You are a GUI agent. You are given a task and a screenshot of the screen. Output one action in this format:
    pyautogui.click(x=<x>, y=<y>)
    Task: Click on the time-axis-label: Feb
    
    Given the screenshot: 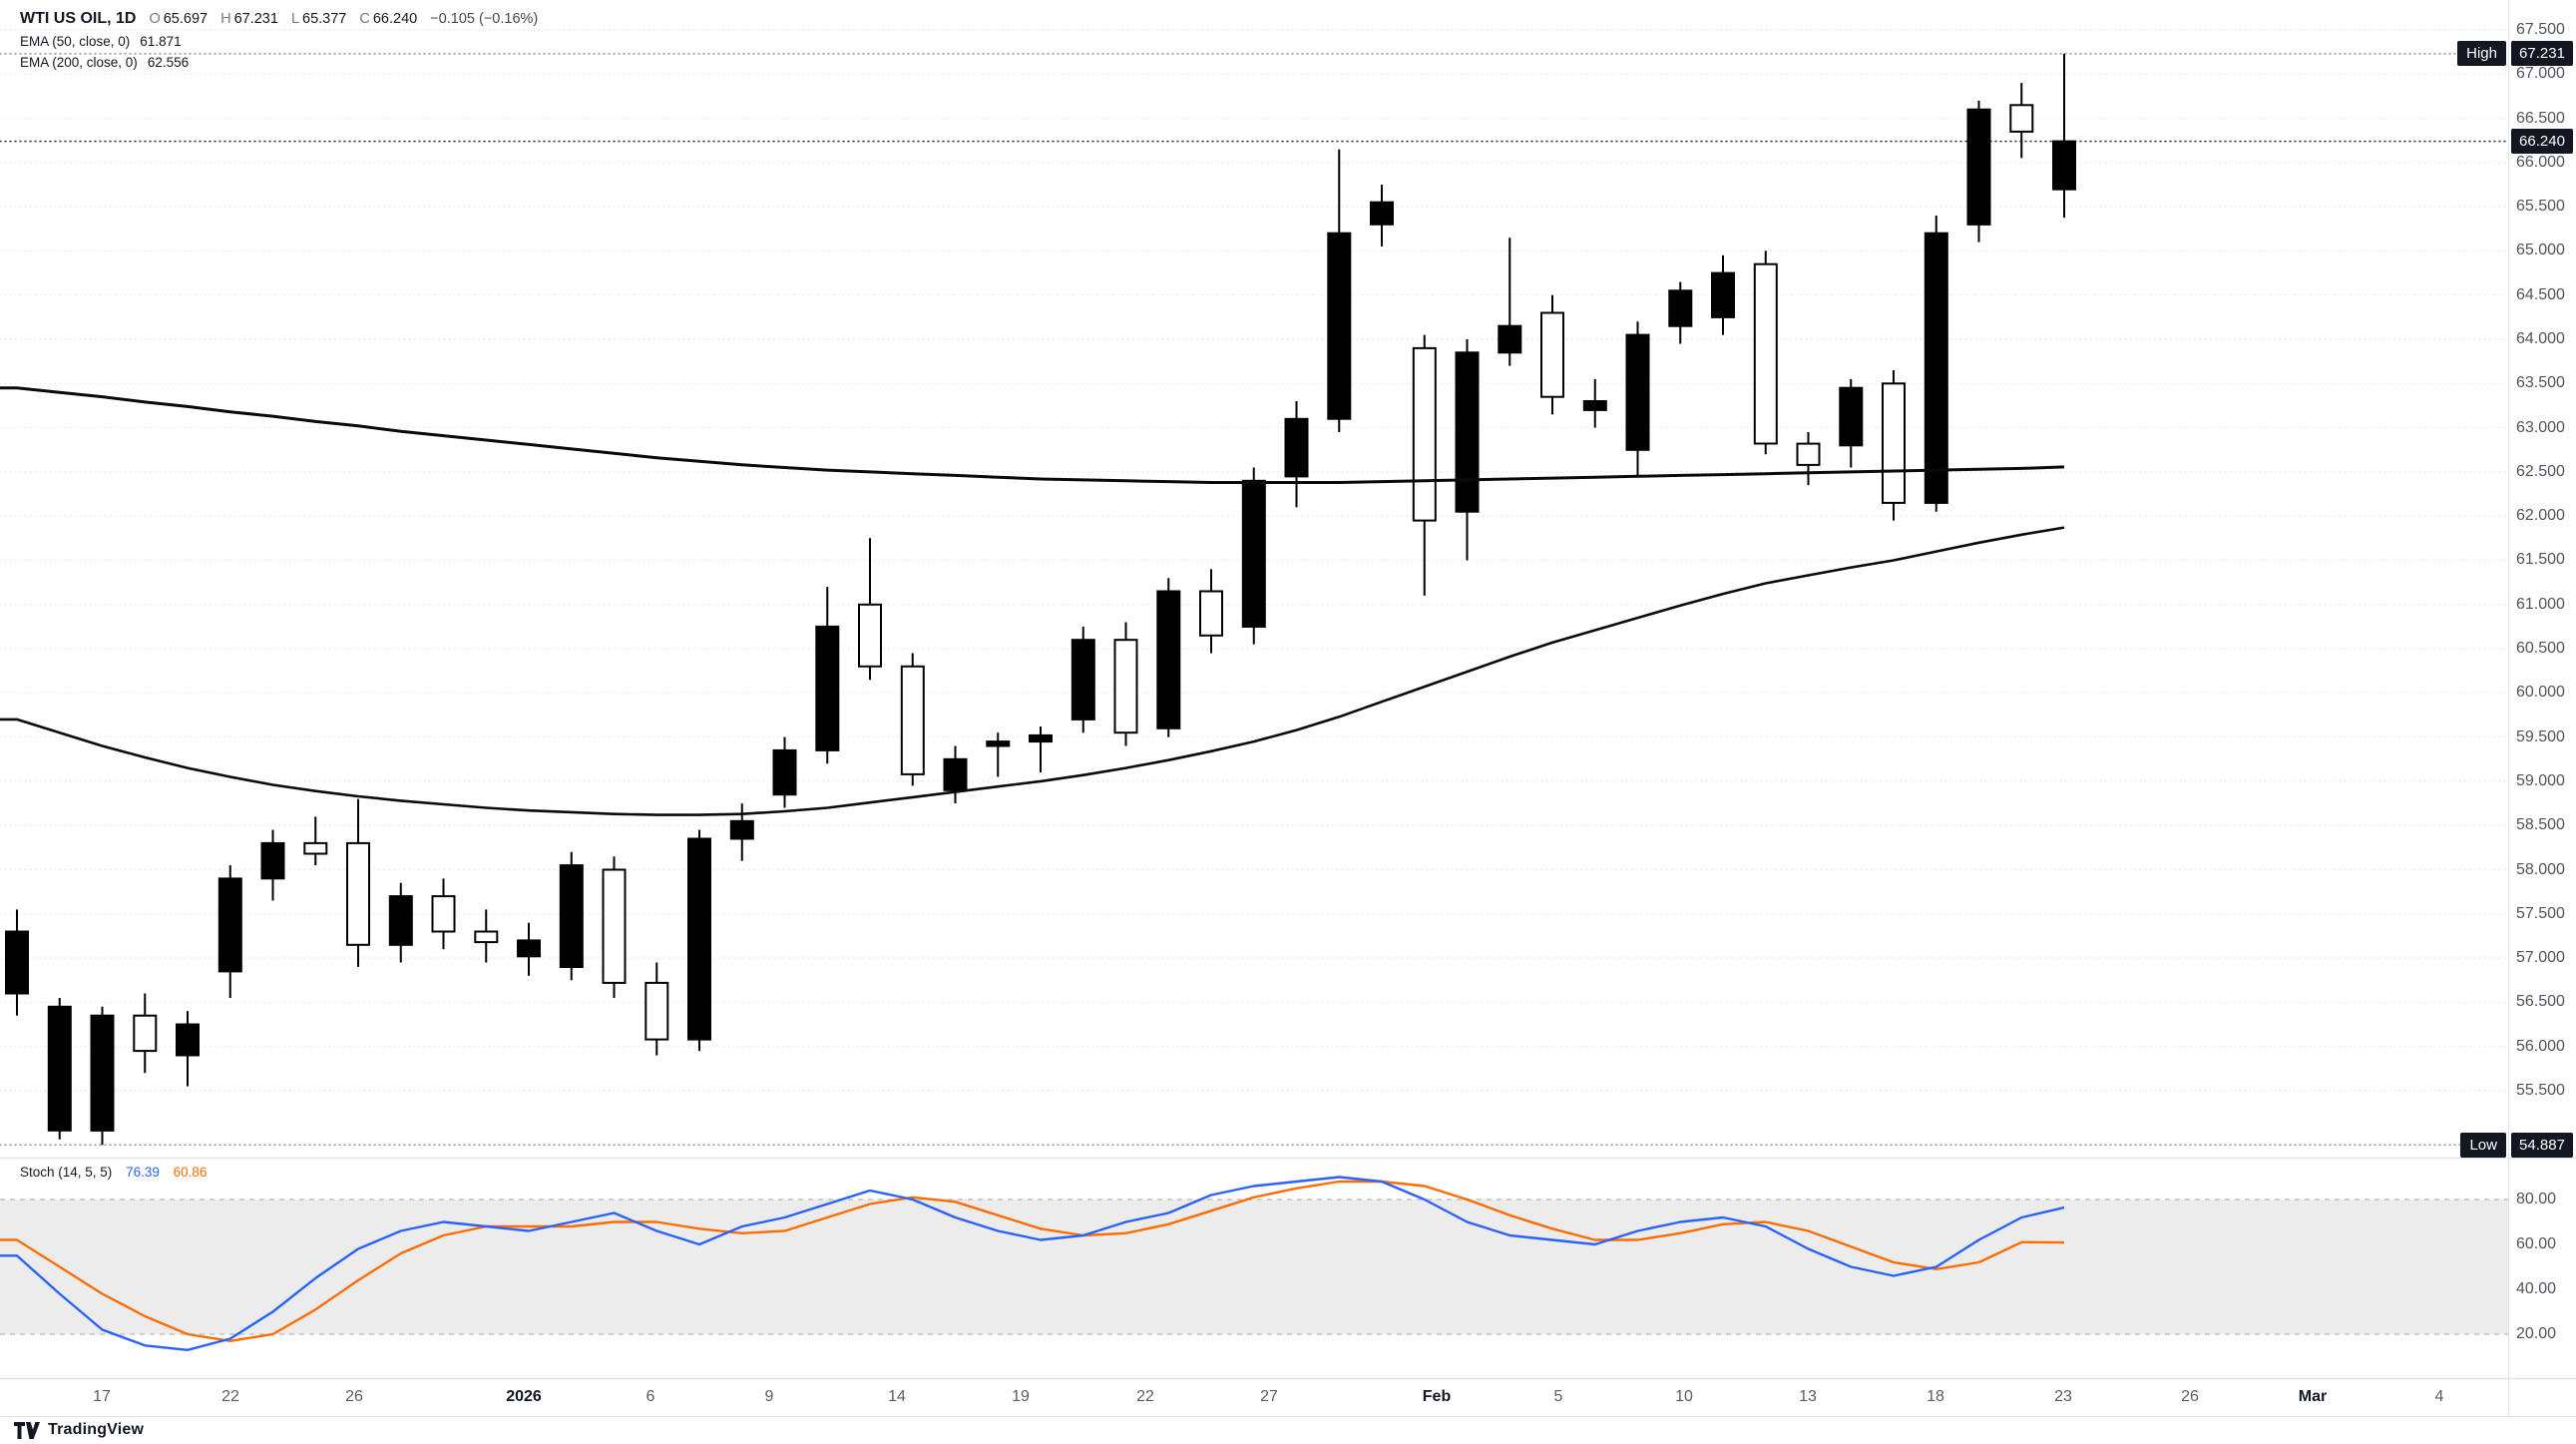 What is the action you would take?
    pyautogui.click(x=1437, y=1396)
    